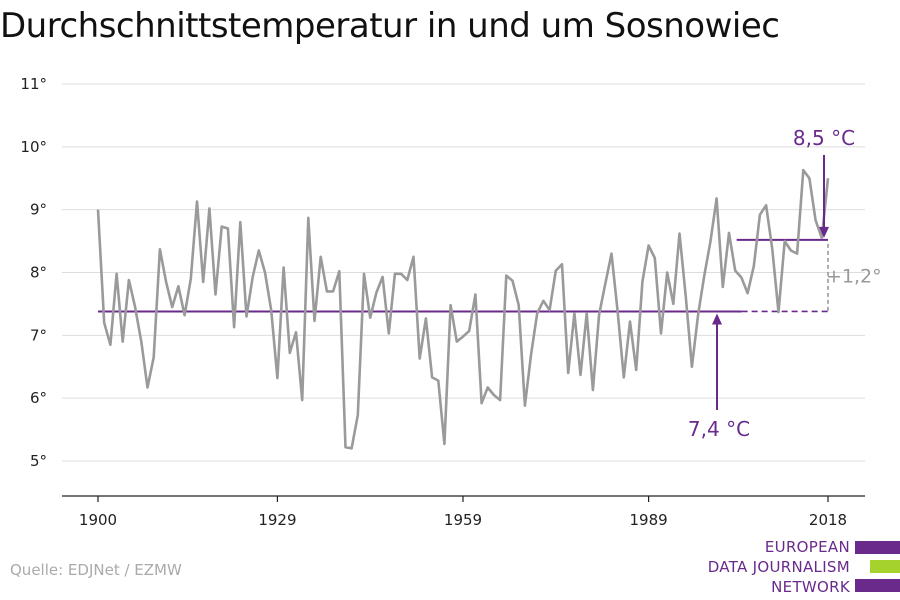 The image size is (900, 600). Describe the element at coordinates (828, 520) in the screenshot. I see `x-tick-label-2018: 2018` at that location.